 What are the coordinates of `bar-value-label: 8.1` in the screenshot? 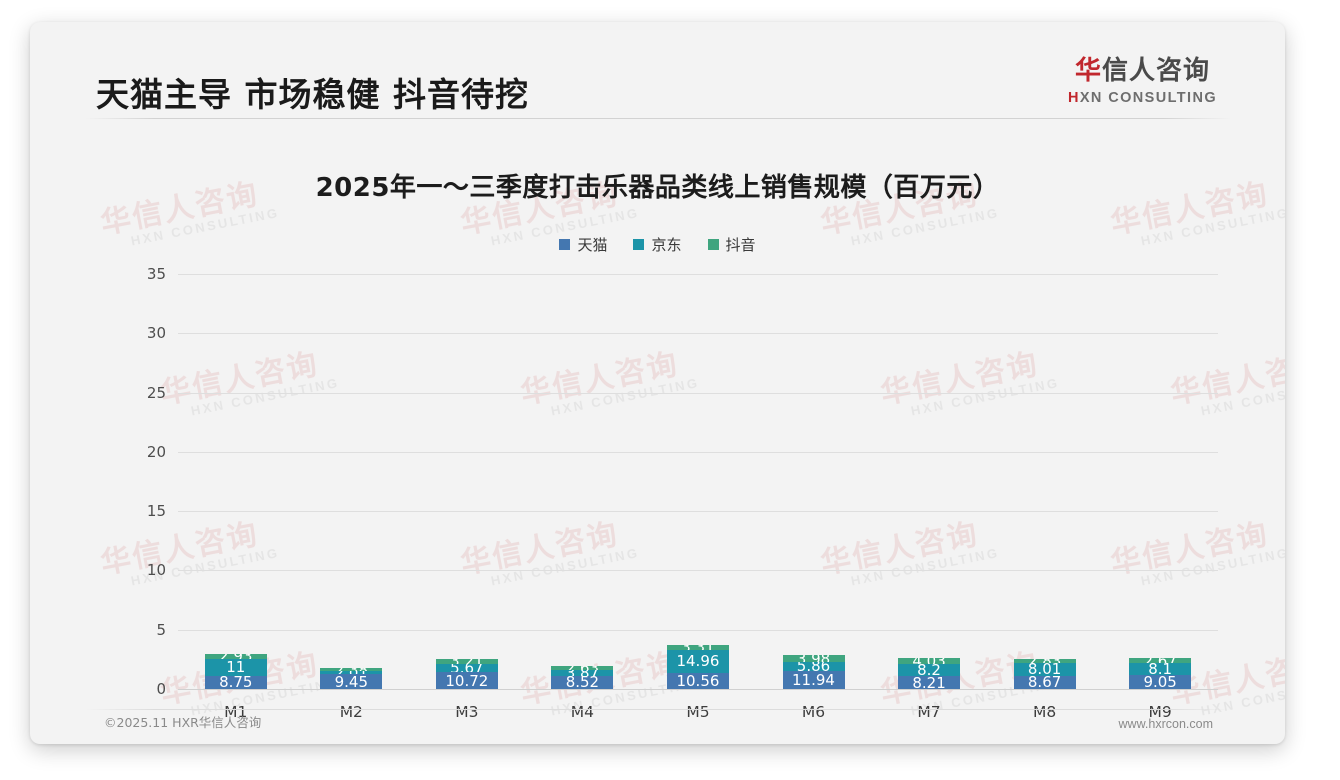 It's located at (1160, 669).